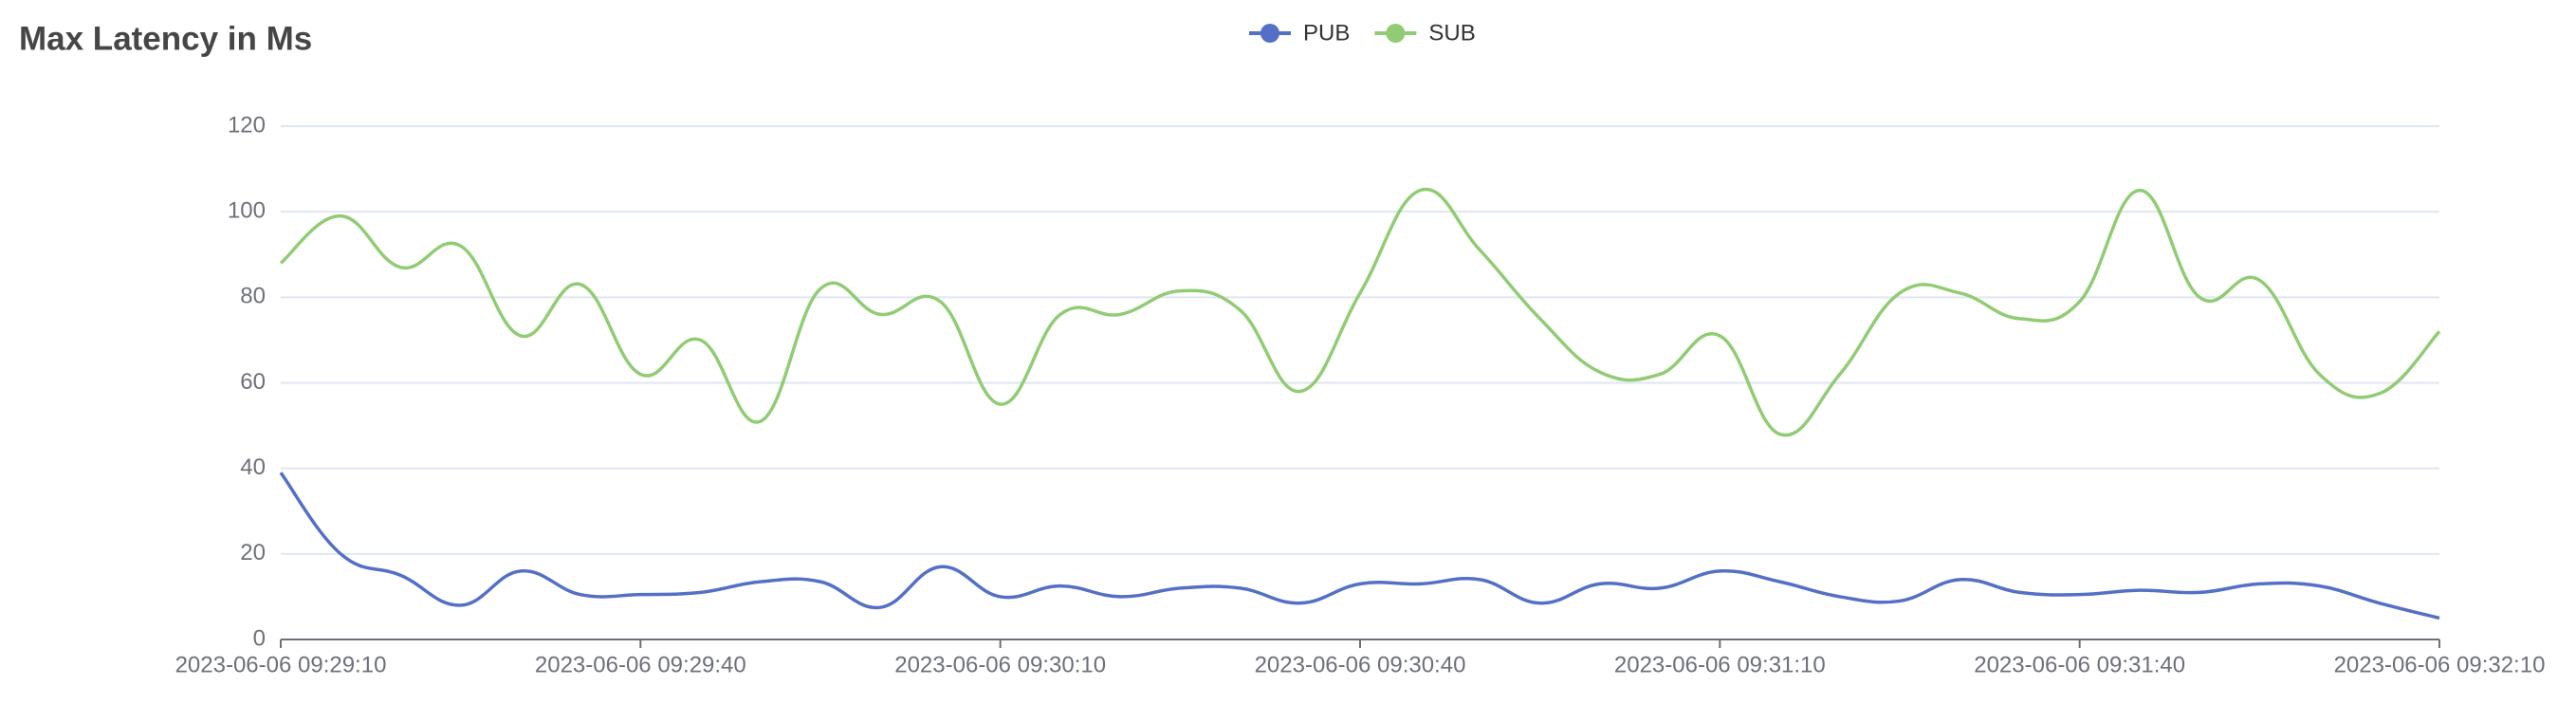 The image size is (2576, 704). Describe the element at coordinates (1000, 664) in the screenshot. I see `x-tick-label: 2023-06-06 09:30:10` at that location.